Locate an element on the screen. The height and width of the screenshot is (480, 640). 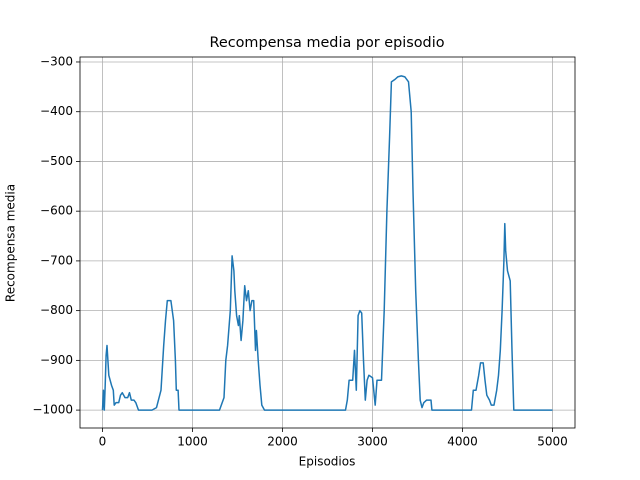
x-tick-label: 3000 is located at coordinates (372, 442).